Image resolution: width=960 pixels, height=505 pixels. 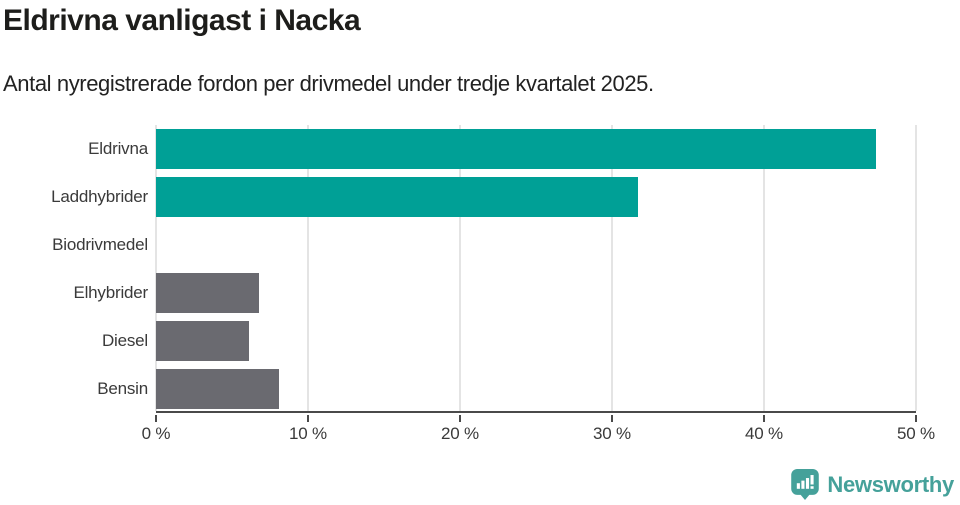 I want to click on newsworthy-chart-bubble-icon, so click(x=805, y=484).